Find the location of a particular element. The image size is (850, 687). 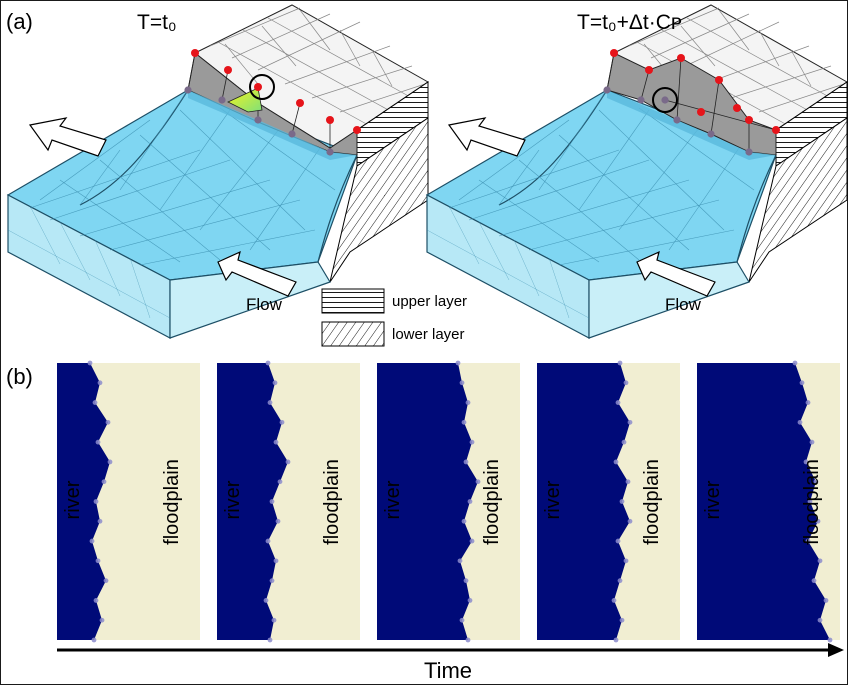

panel-b-label: (b) is located at coordinates (19, 376).